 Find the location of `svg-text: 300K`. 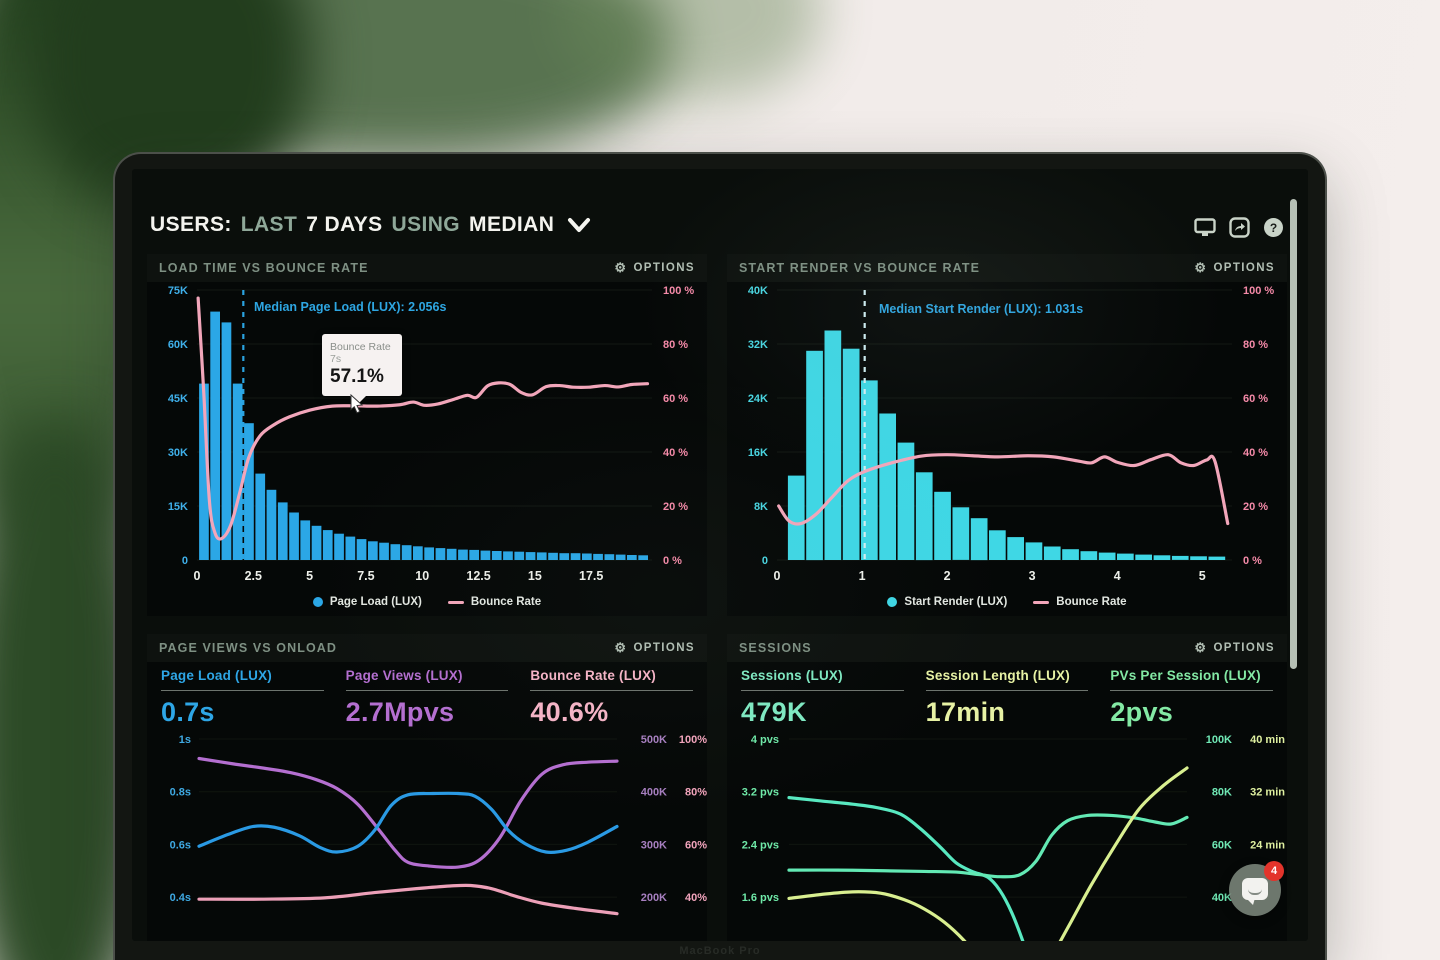

svg-text: 300K is located at coordinates (654, 845).